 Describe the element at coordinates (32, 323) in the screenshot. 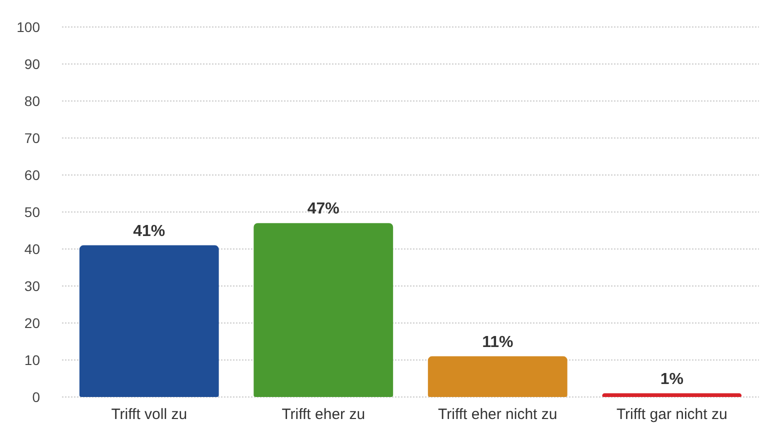

I see `y-tick-label: 20` at that location.